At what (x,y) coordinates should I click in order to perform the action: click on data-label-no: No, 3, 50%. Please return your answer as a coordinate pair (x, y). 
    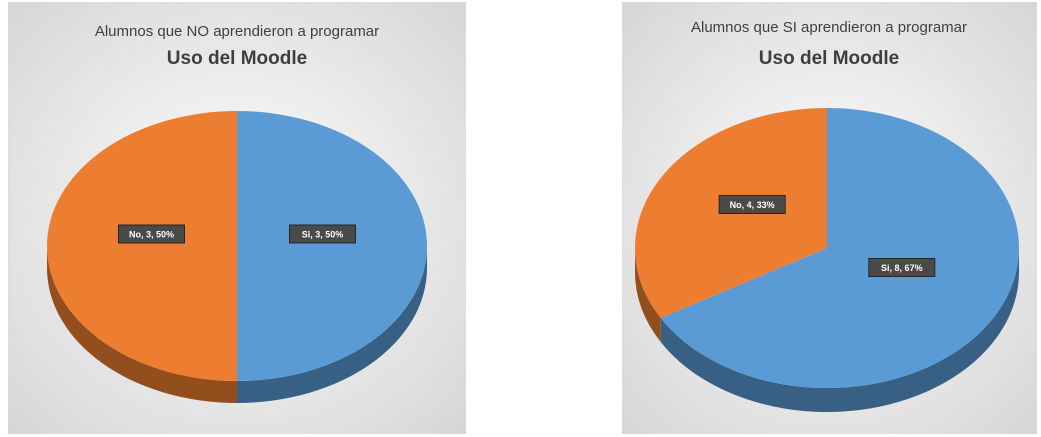
    Looking at the image, I should click on (151, 235).